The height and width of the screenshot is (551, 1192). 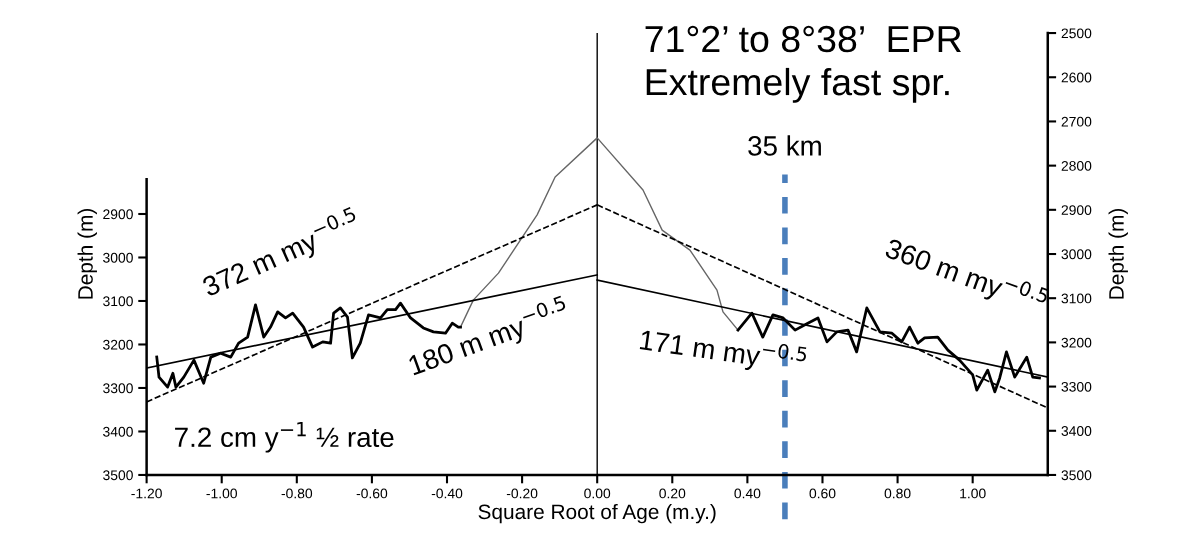 What do you see at coordinates (118, 257) in the screenshot?
I see `y-tick-label: 3000` at bounding box center [118, 257].